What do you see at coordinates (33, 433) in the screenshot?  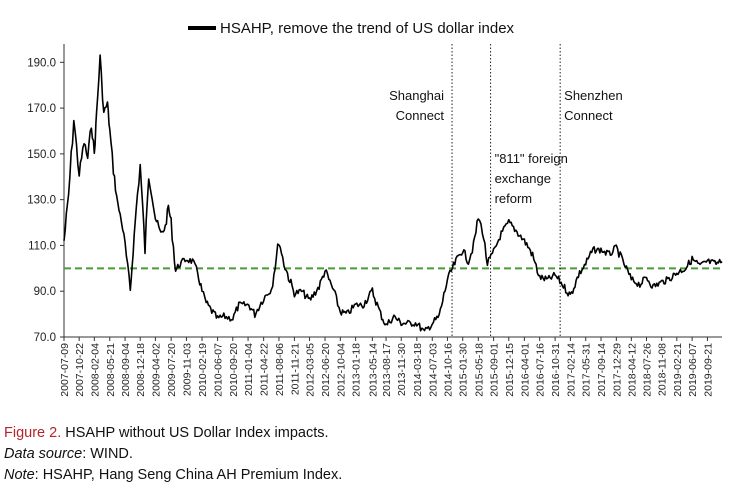 I see `figure-label: Figure 2.` at bounding box center [33, 433].